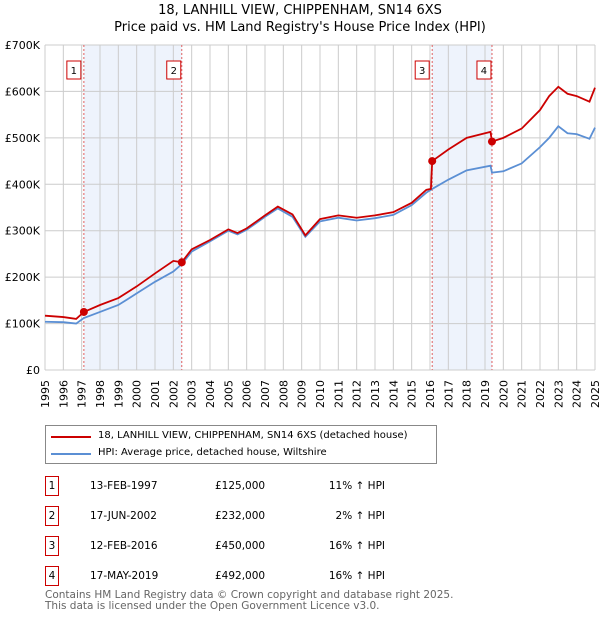 The height and width of the screenshot is (620, 600). Describe the element at coordinates (192, 394) in the screenshot. I see `x-tick-label: 2003` at that location.